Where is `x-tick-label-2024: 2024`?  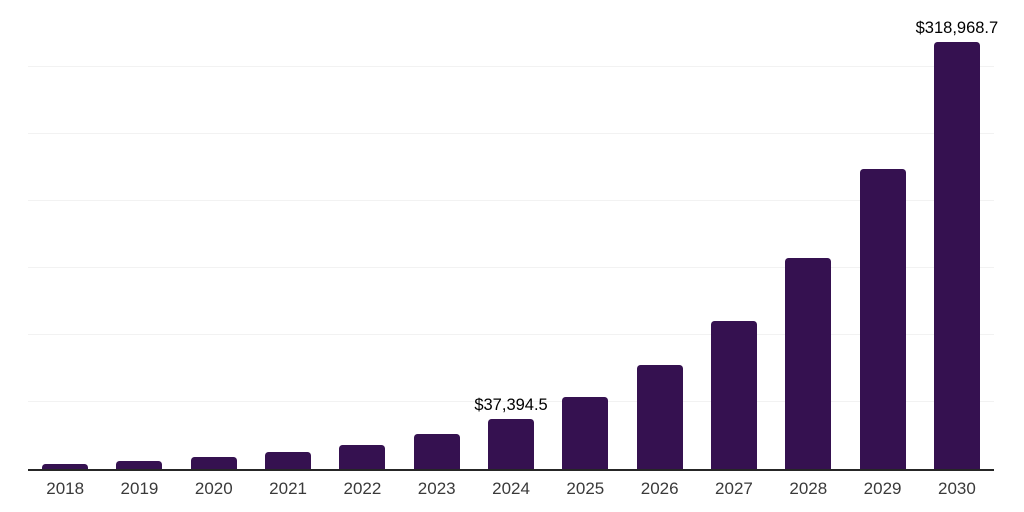 x-tick-label-2024: 2024 is located at coordinates (511, 488).